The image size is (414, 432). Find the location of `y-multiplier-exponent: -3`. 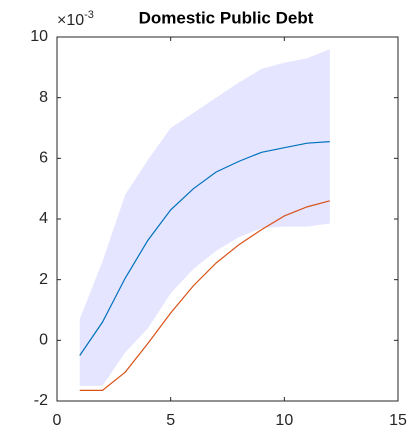

y-multiplier-exponent: -3 is located at coordinates (89, 15).